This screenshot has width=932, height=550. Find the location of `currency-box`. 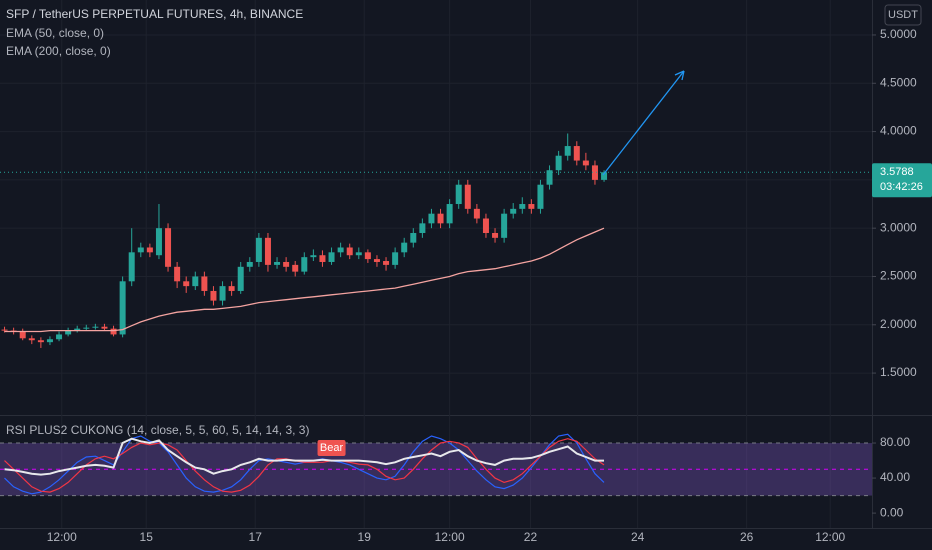

currency-box is located at coordinates (903, 15).